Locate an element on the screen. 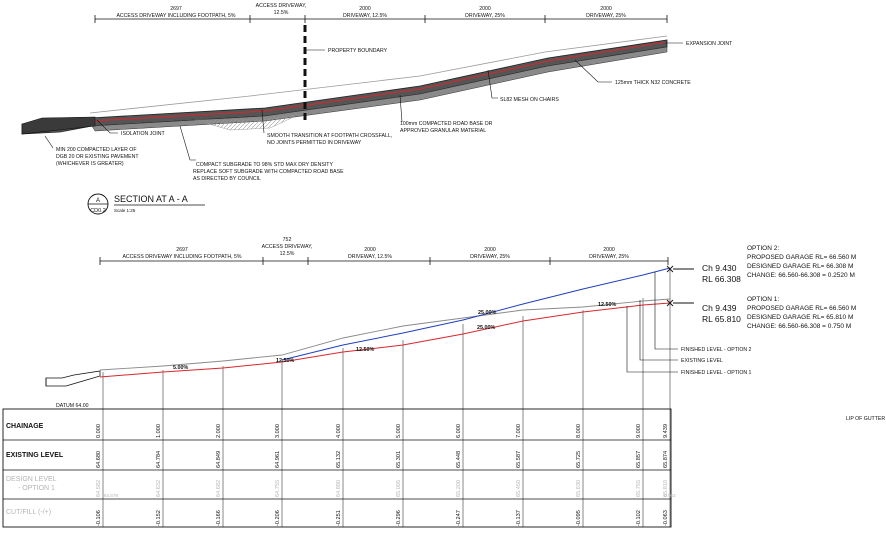 The image size is (886, 539). lip-of-gutter-label: LIP OF GUTTER is located at coordinates (865, 419).